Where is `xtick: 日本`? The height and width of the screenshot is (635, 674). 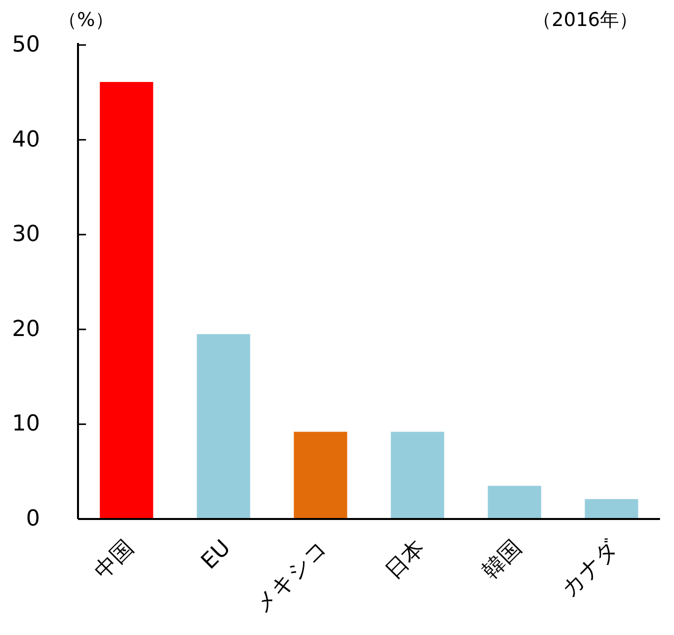 xtick: 日本 is located at coordinates (405, 560).